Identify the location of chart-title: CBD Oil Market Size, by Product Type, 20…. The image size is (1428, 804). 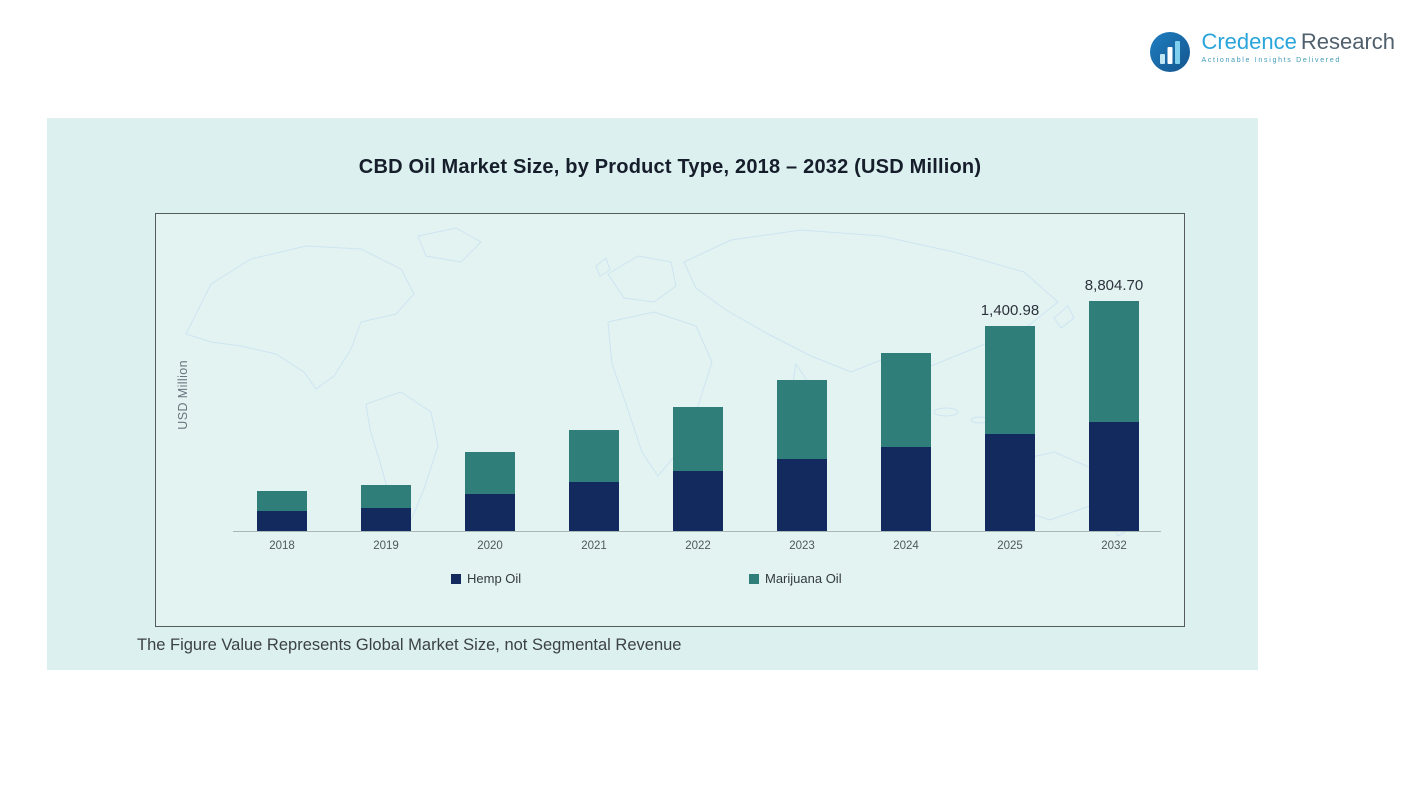
(670, 167).